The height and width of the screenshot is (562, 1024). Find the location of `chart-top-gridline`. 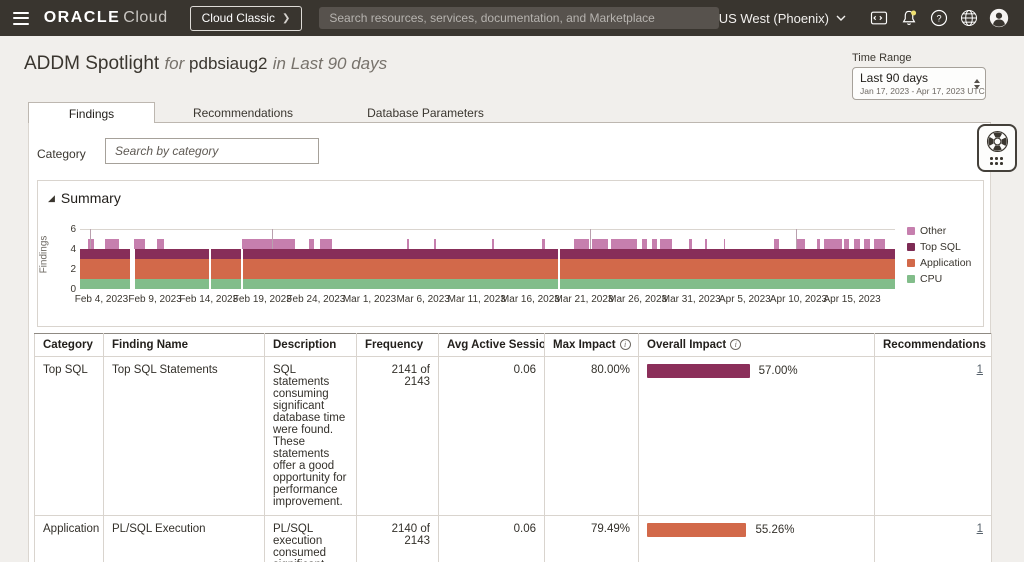

chart-top-gridline is located at coordinates (487, 229).